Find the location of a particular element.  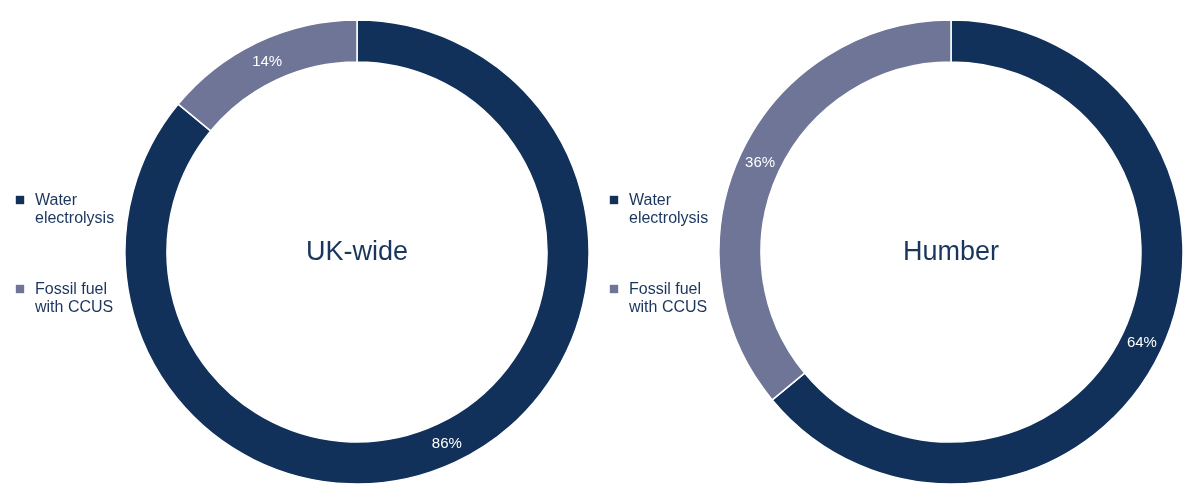

data-label: 14% is located at coordinates (267, 61).